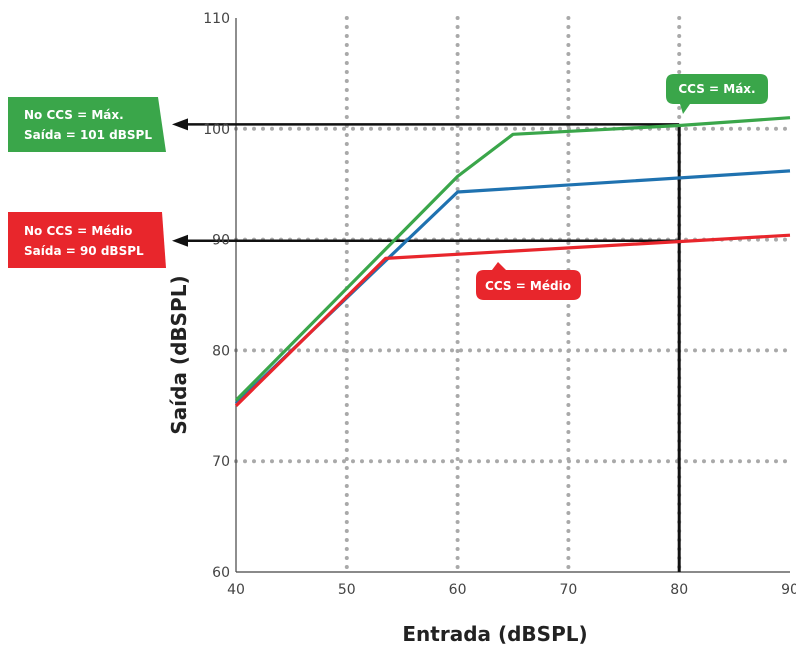 This screenshot has height=646, width=796. What do you see at coordinates (788, 590) in the screenshot?
I see `x-tick-label: 90` at bounding box center [788, 590].